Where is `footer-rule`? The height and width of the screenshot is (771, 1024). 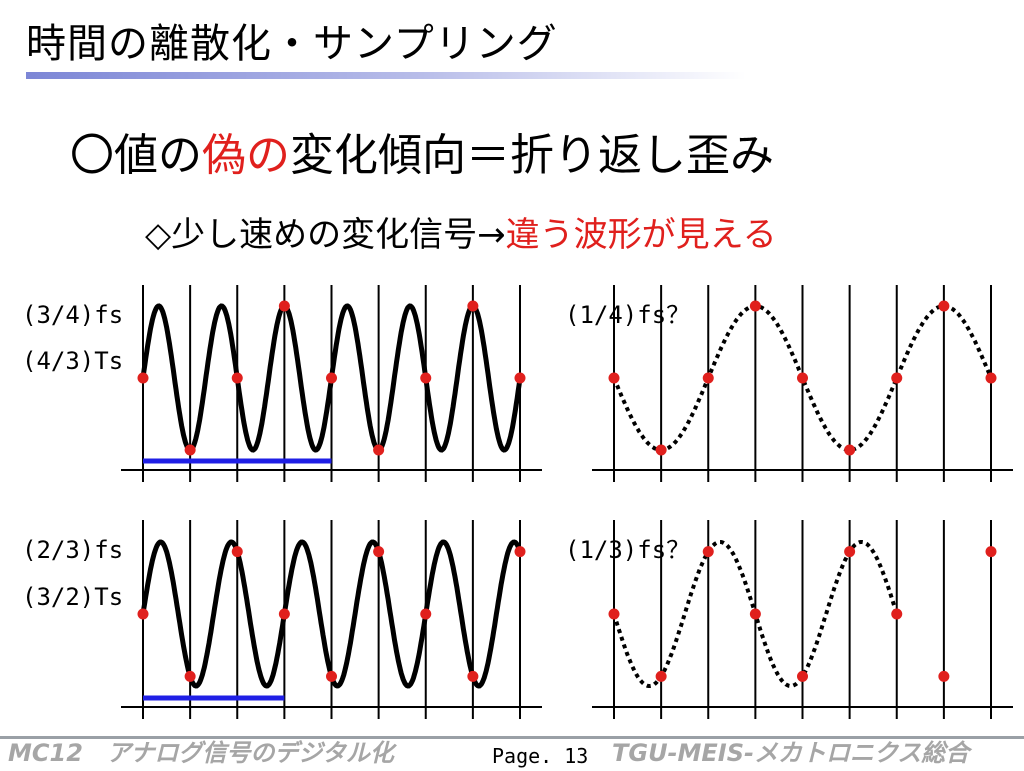
footer-rule is located at coordinates (512, 737).